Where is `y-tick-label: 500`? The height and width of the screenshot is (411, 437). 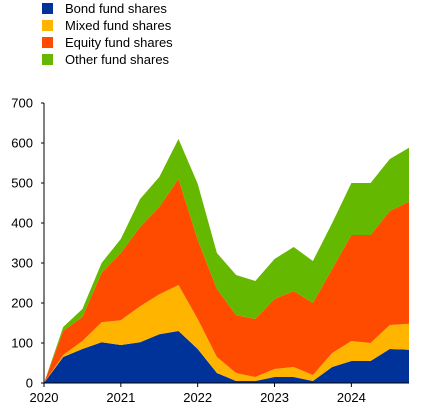 y-tick-label: 500 is located at coordinates (22, 183).